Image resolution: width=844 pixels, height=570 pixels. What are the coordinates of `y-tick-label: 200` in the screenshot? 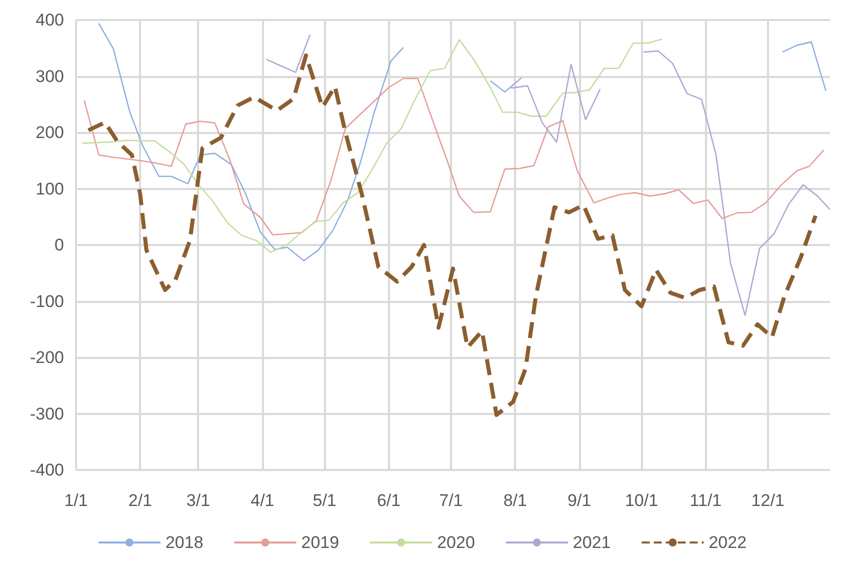 It's located at (50, 132).